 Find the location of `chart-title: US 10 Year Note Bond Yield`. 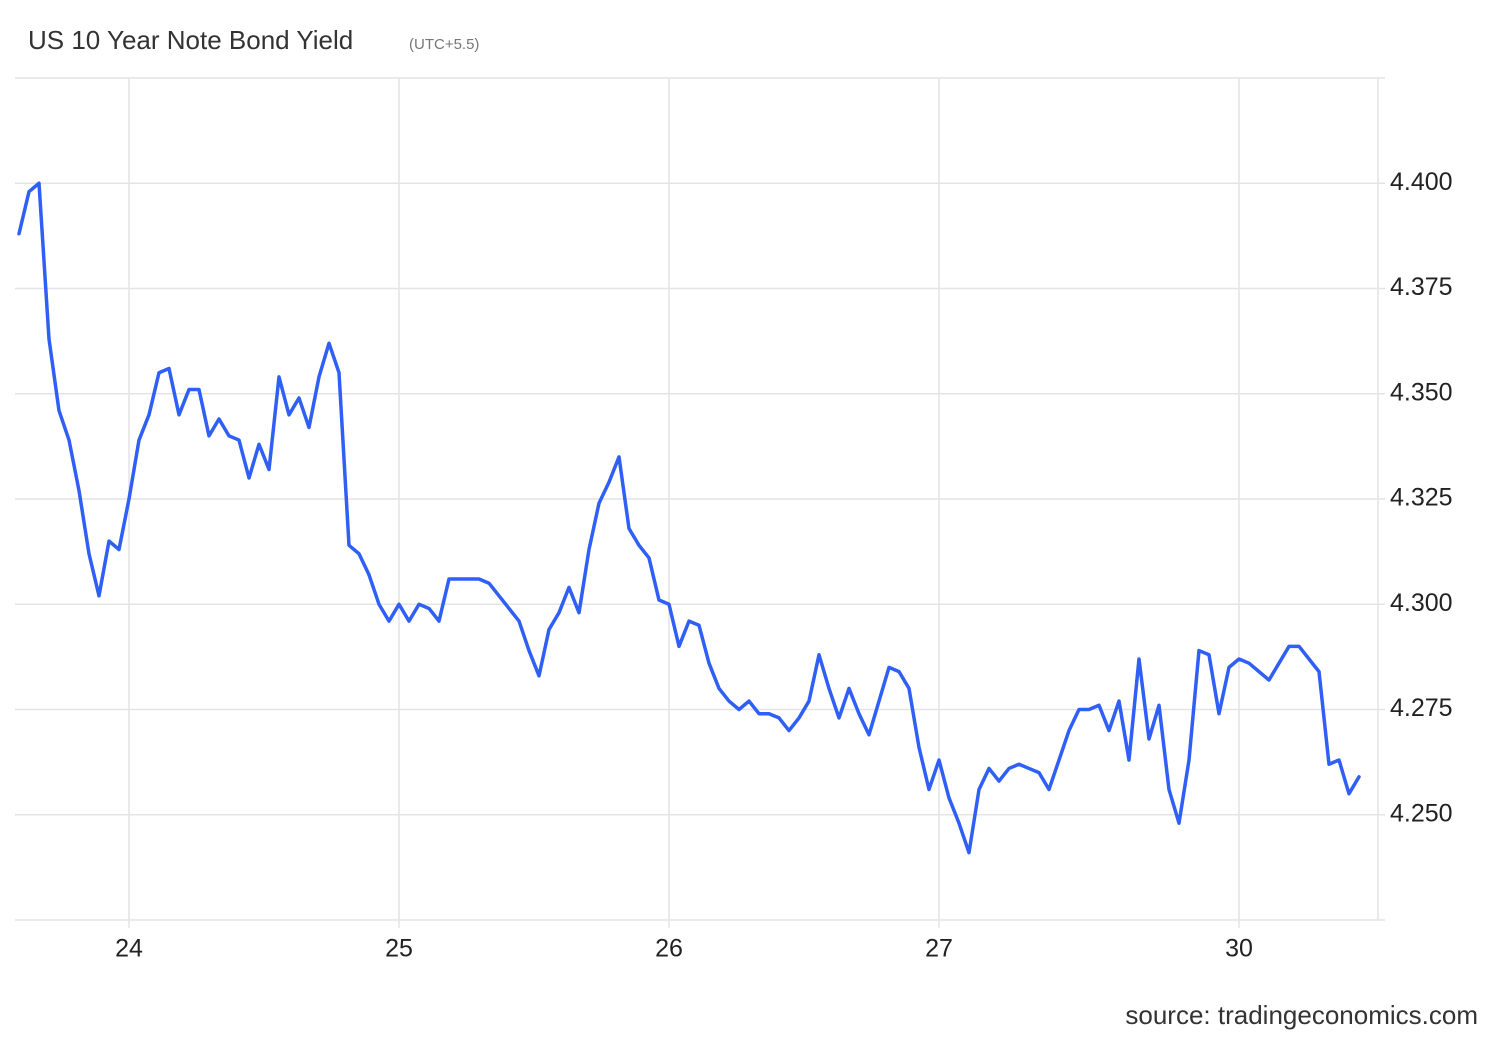

chart-title: US 10 Year Note Bond Yield is located at coordinates (190, 40).